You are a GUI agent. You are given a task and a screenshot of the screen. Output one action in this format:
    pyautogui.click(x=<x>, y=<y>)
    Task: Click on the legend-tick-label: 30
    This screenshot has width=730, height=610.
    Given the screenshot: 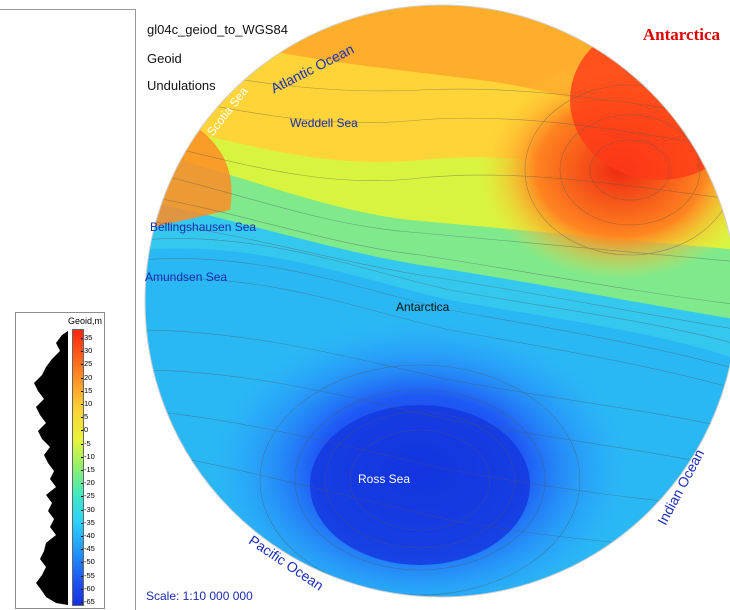 What is the action you would take?
    pyautogui.click(x=86, y=351)
    